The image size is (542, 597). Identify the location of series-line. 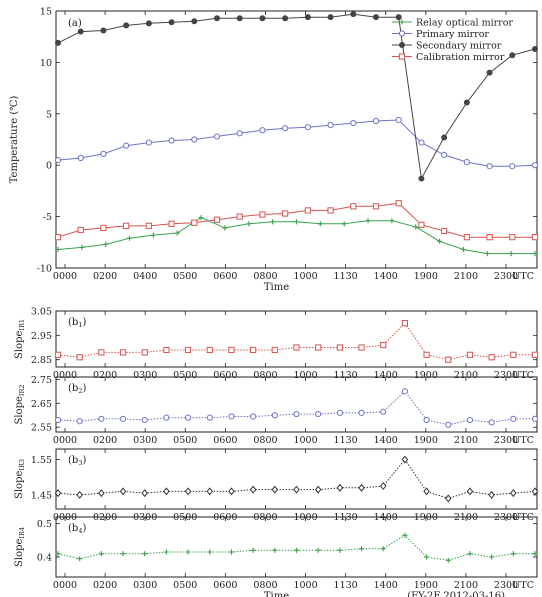
(296, 220).